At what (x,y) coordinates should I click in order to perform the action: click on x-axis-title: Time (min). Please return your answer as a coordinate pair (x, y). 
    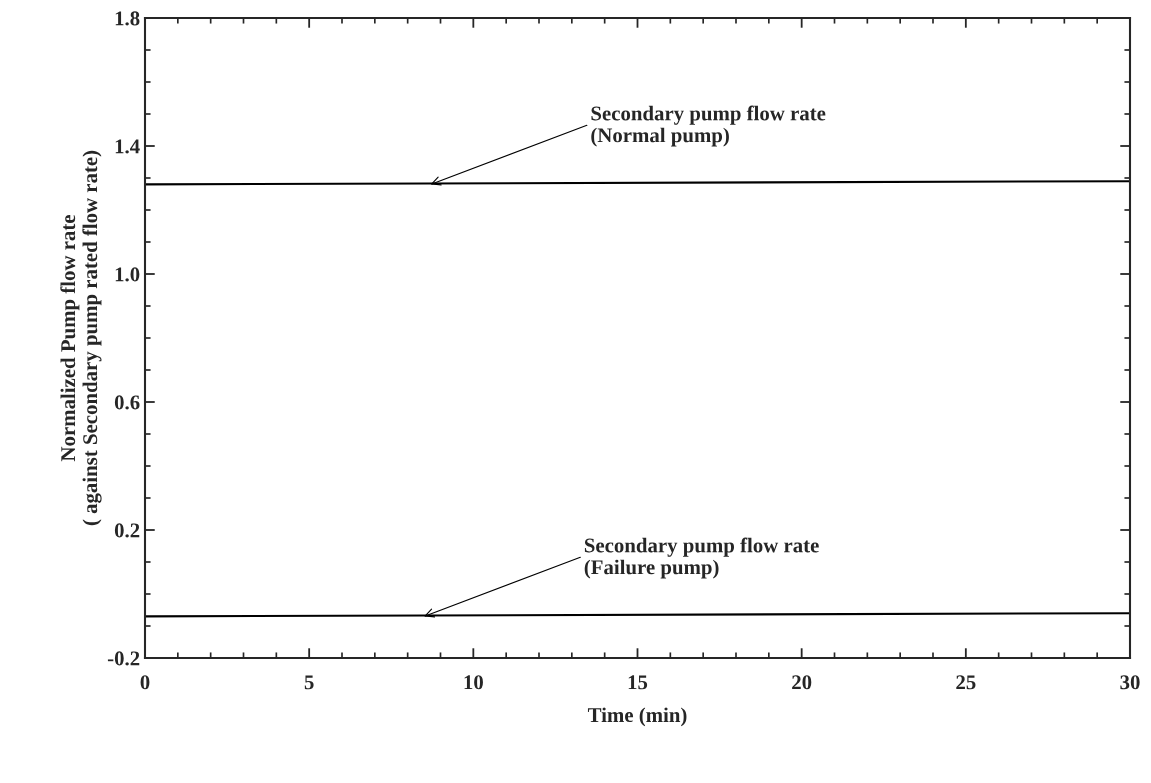
    Looking at the image, I should click on (637, 717).